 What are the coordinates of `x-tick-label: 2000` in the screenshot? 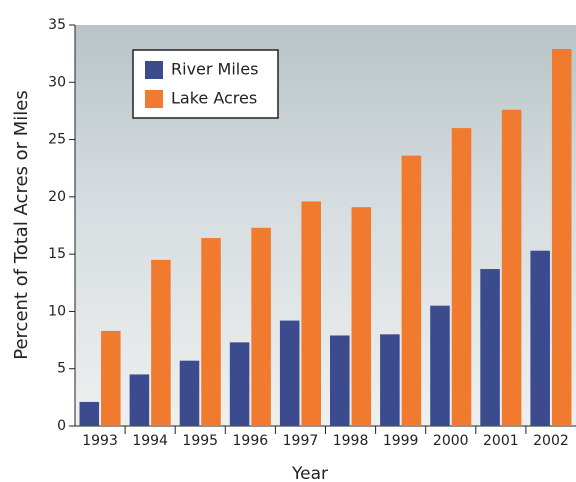 It's located at (451, 441).